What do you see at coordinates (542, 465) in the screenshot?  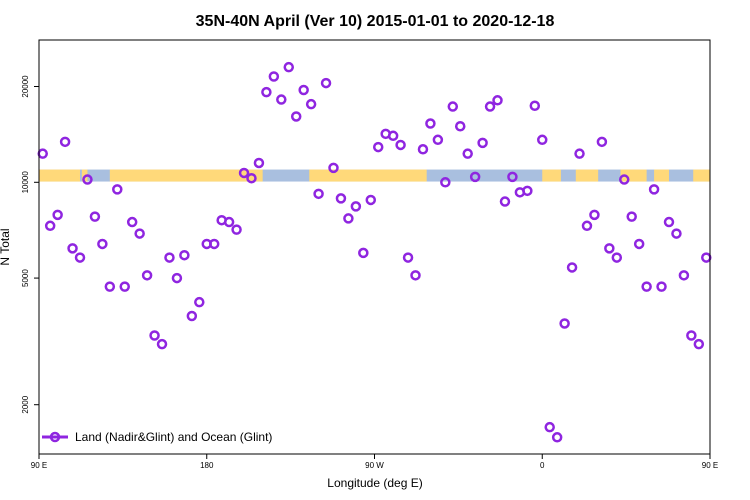 I see `x-tick-label: 0` at bounding box center [542, 465].